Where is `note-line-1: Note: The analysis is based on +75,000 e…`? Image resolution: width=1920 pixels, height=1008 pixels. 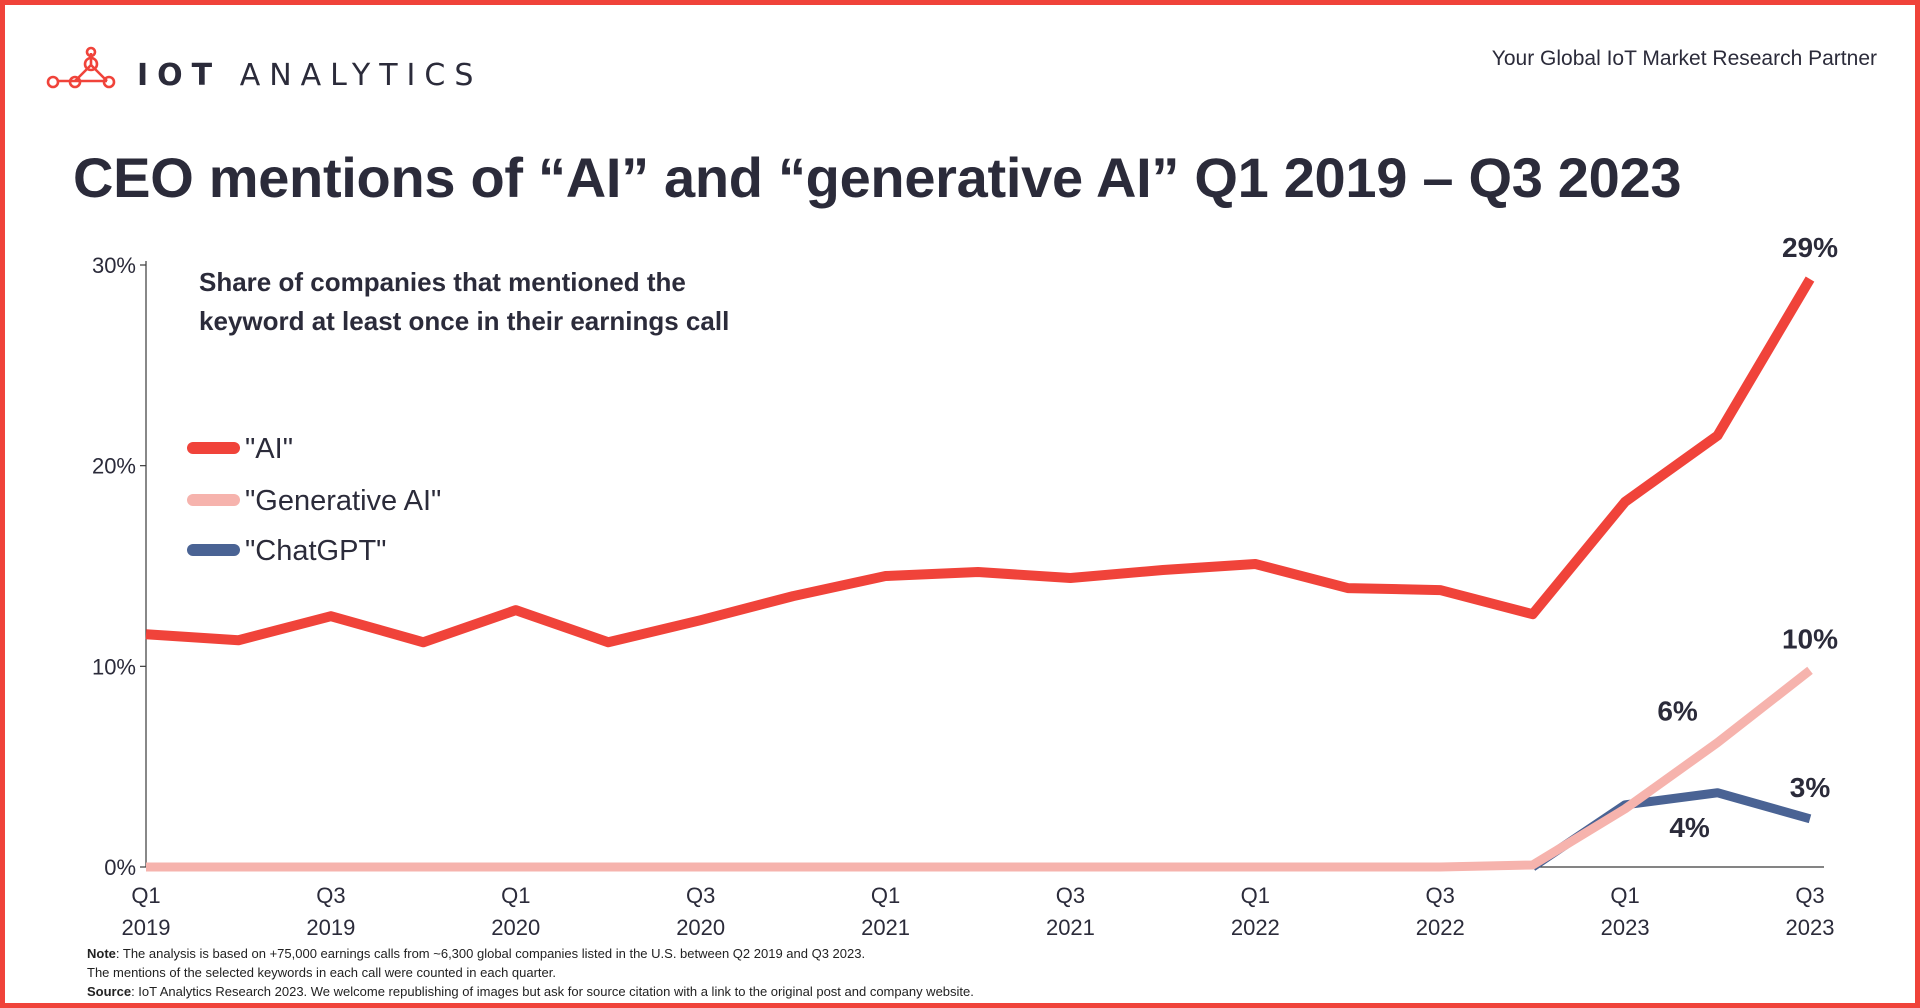
note-line-1: Note: The analysis is based on +75,000 e… is located at coordinates (530, 953).